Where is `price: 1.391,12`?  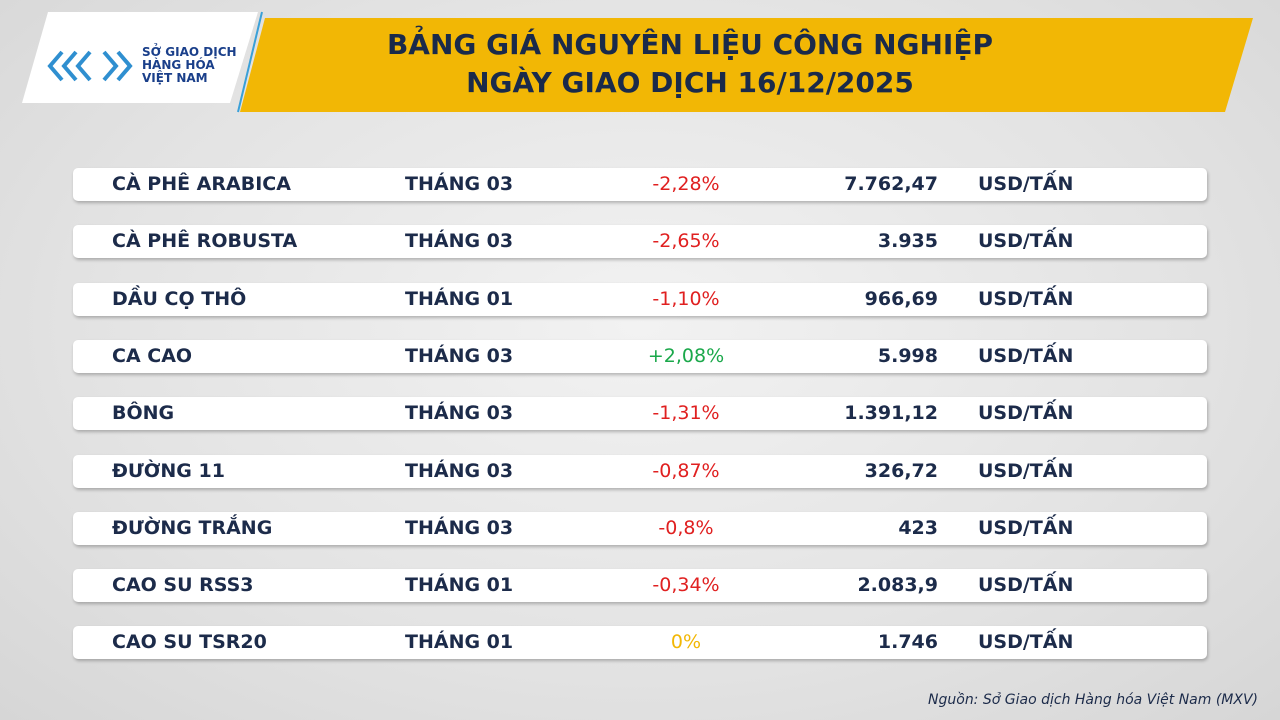
price: 1.391,12 is located at coordinates (891, 413).